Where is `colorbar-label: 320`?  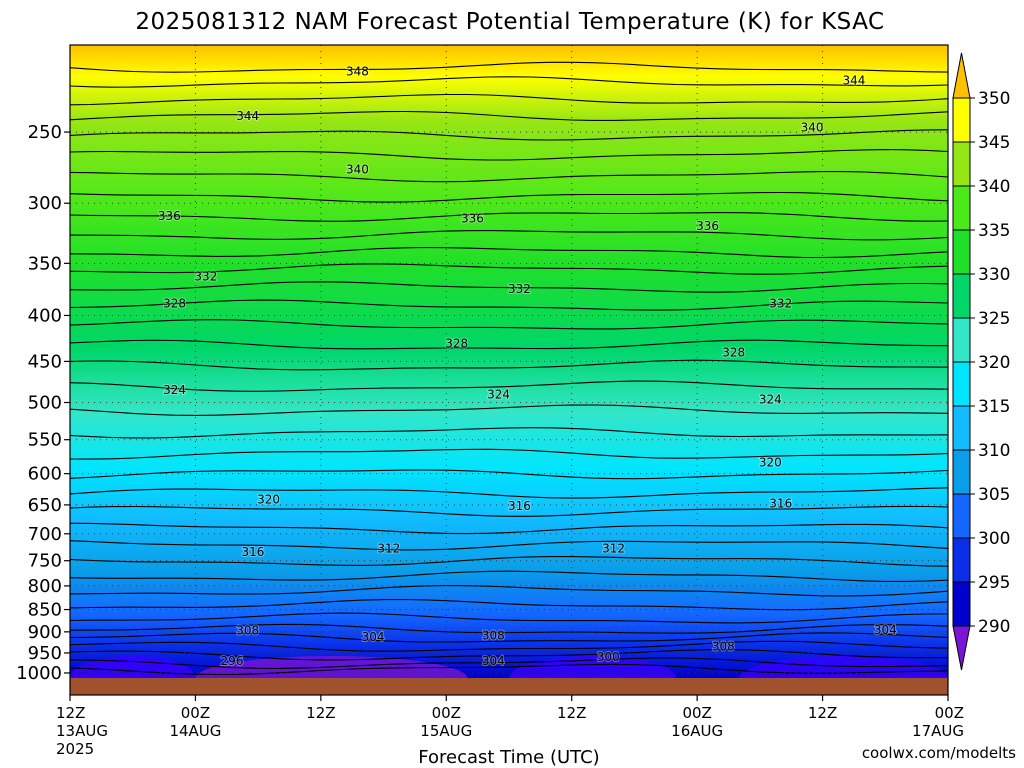 colorbar-label: 320 is located at coordinates (994, 363).